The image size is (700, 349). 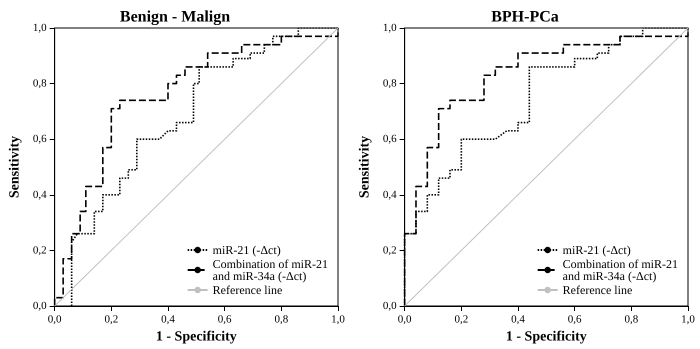 What do you see at coordinates (175, 17) in the screenshot?
I see `chart-title: Benign - Malign` at bounding box center [175, 17].